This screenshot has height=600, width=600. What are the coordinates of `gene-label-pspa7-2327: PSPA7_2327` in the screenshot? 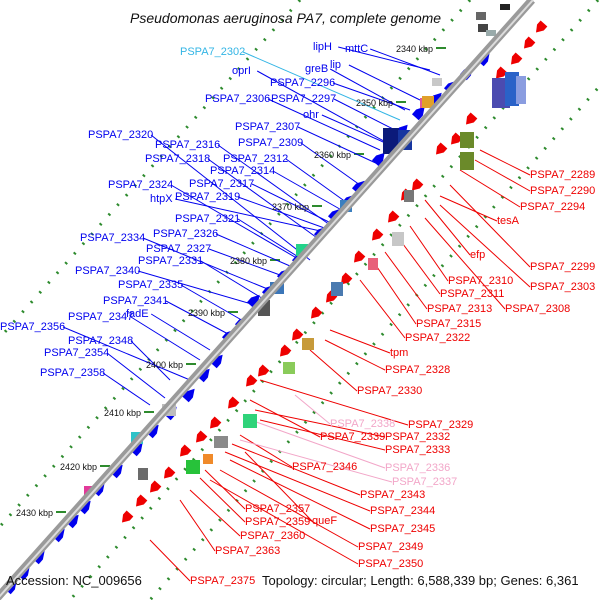 It's located at (178, 249).